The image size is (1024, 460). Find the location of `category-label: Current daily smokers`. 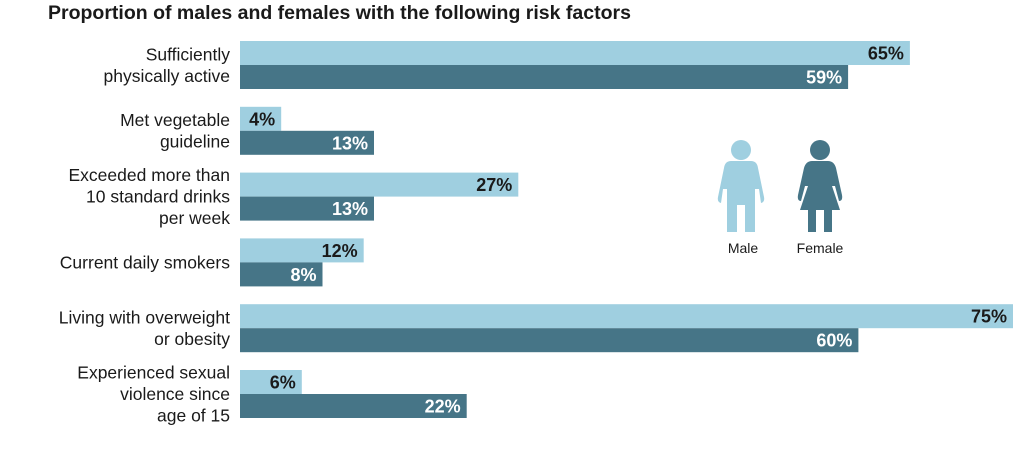

category-label: Current daily smokers is located at coordinates (145, 262).